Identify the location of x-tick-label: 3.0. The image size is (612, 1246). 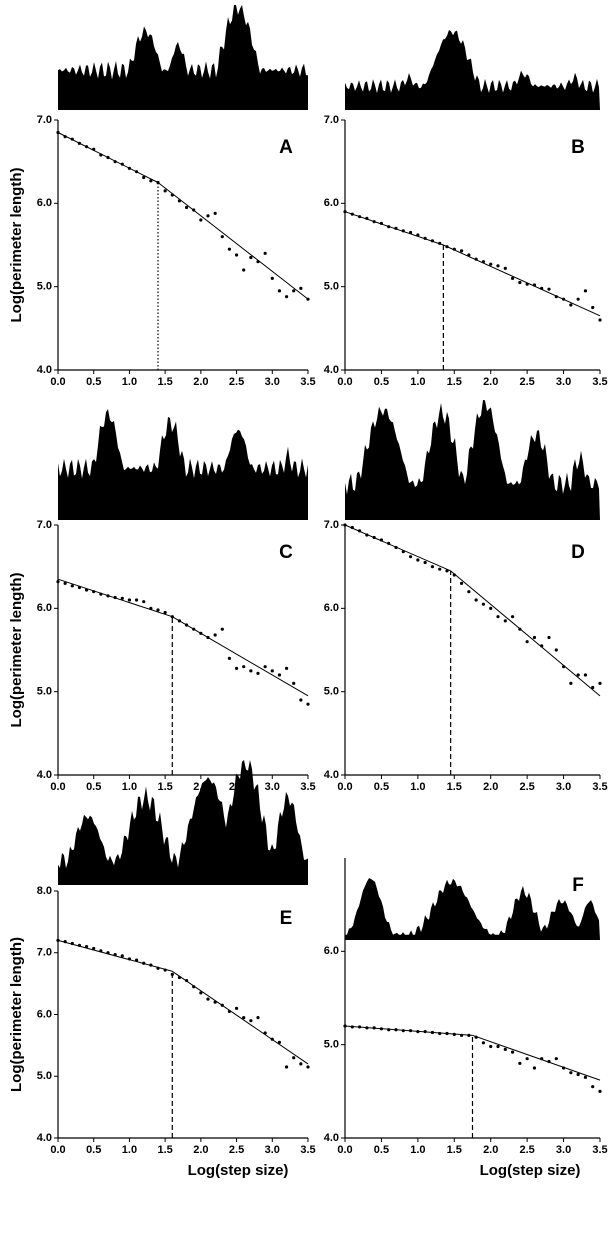
(563, 1150).